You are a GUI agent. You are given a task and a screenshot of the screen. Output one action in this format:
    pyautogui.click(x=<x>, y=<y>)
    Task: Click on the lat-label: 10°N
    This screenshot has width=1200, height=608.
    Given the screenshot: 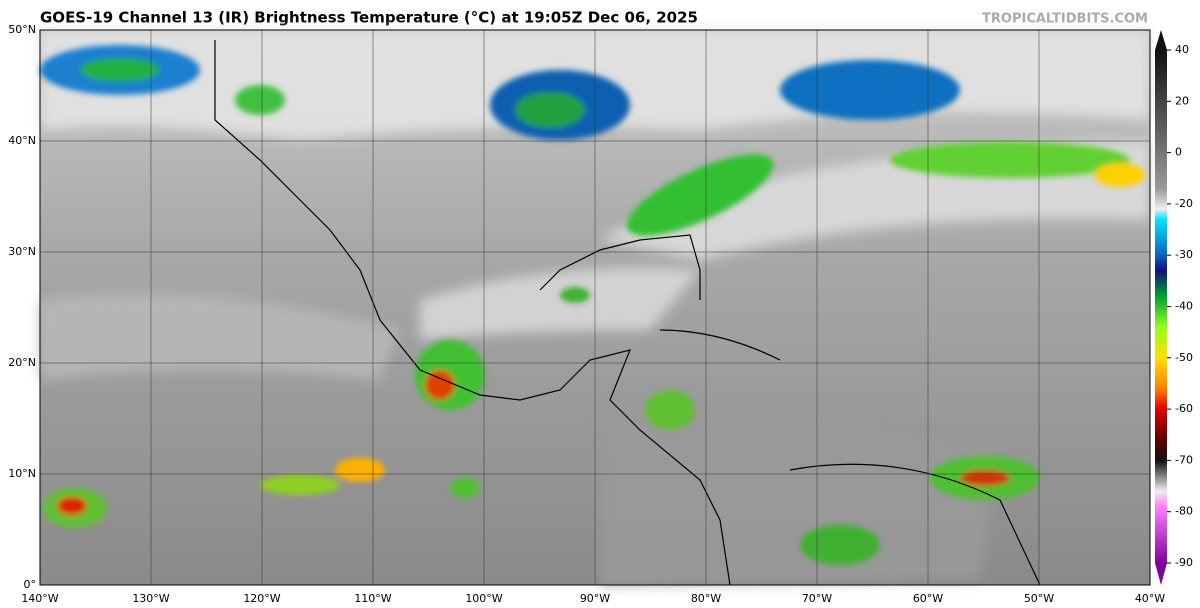 What is the action you would take?
    pyautogui.click(x=22, y=473)
    